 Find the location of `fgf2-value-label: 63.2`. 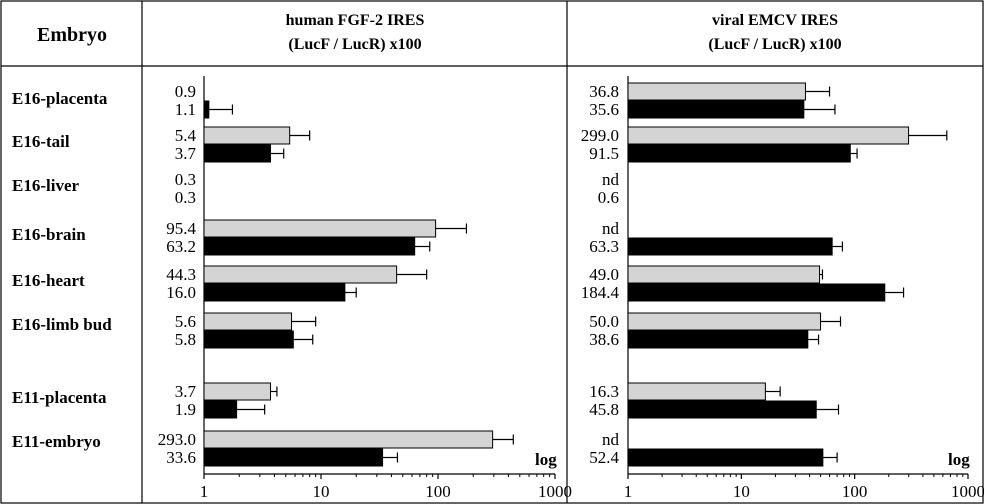

fgf2-value-label: 63.2 is located at coordinates (181, 246).